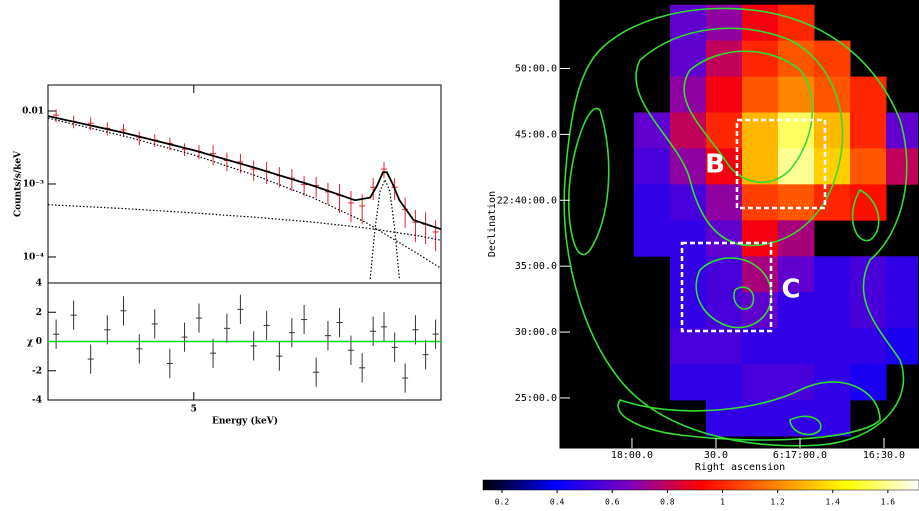  I want to click on y-tick-label: 22:40:00.0, so click(527, 200).